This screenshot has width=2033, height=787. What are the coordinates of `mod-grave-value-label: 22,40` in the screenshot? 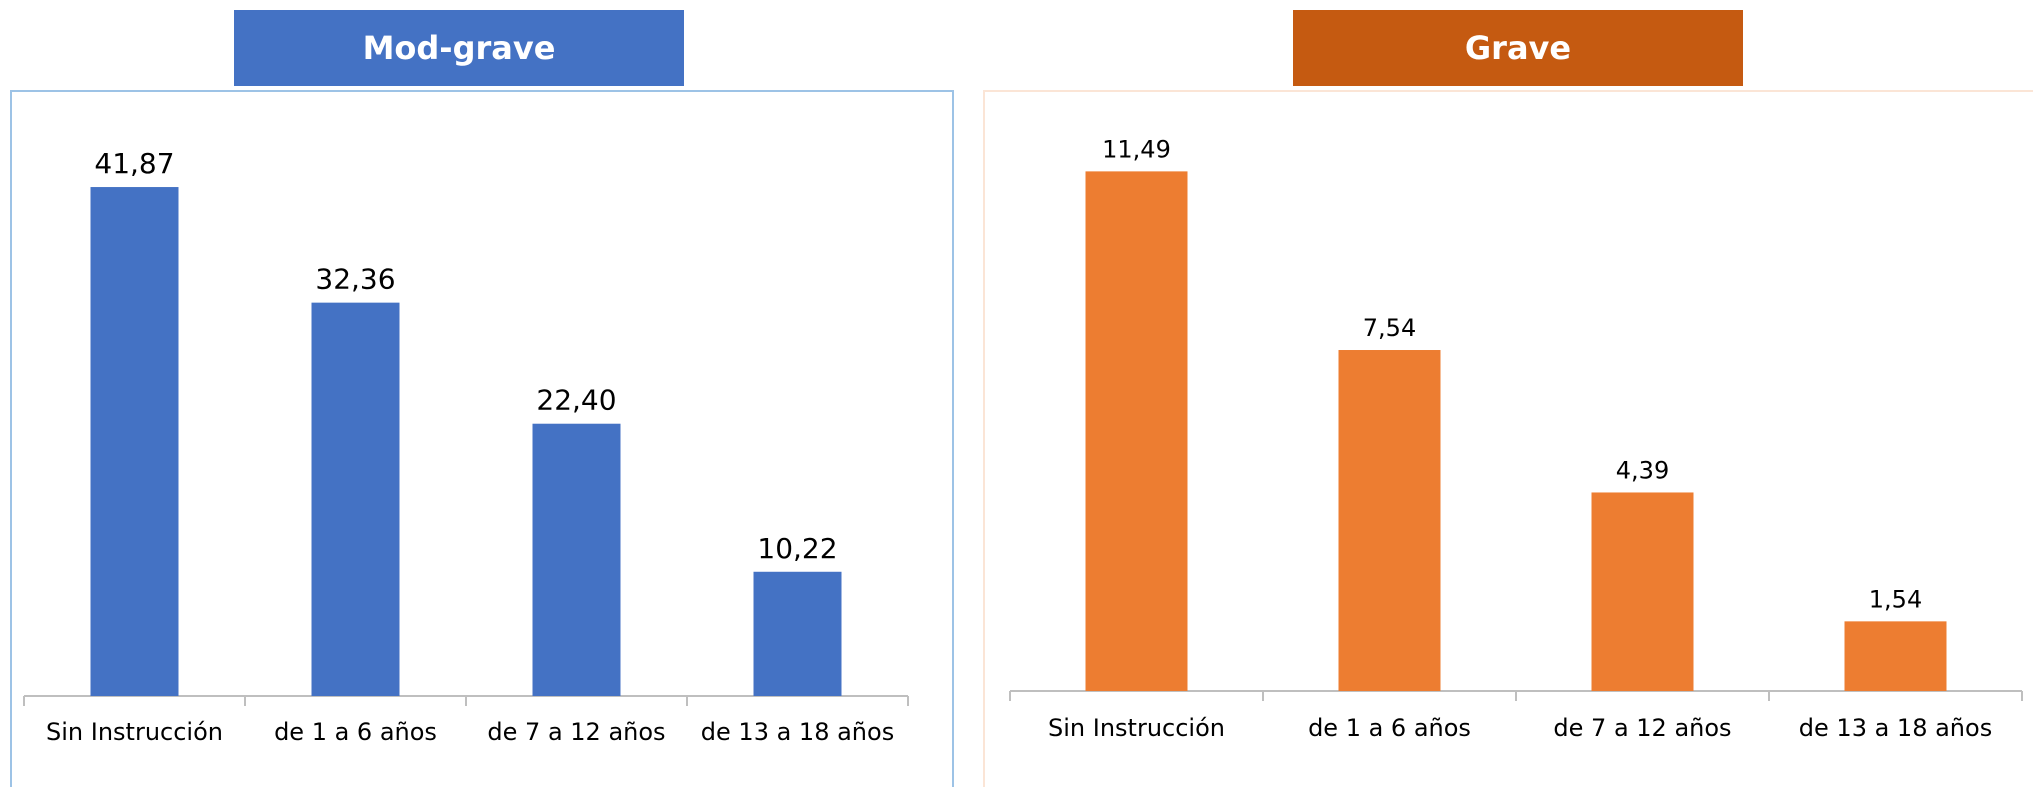 It's located at (576, 400).